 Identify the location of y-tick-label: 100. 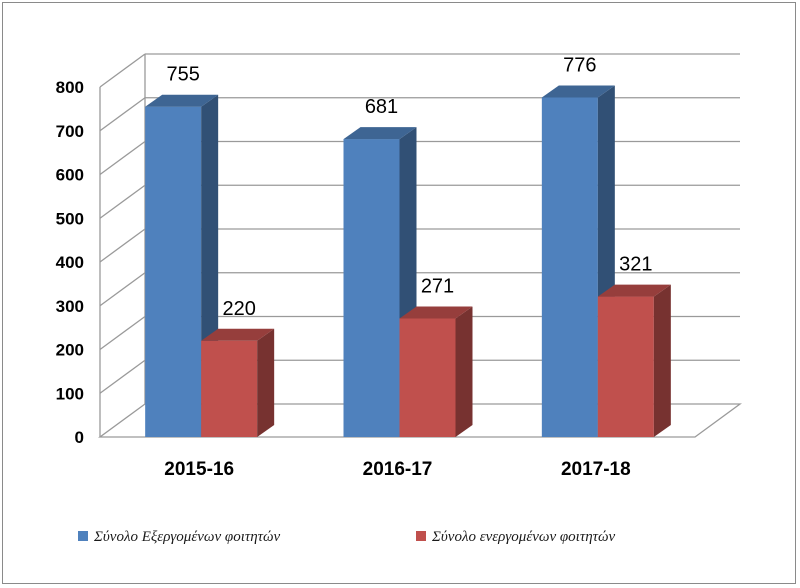
(70, 393).